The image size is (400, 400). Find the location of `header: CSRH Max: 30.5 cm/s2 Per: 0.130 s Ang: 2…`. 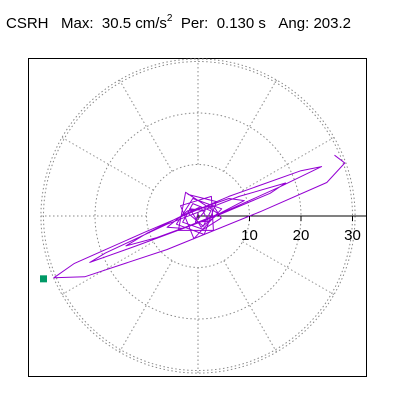

header: CSRH Max: 30.5 cm/s2 Per: 0.130 s Ang: 2… is located at coordinates (178, 24).